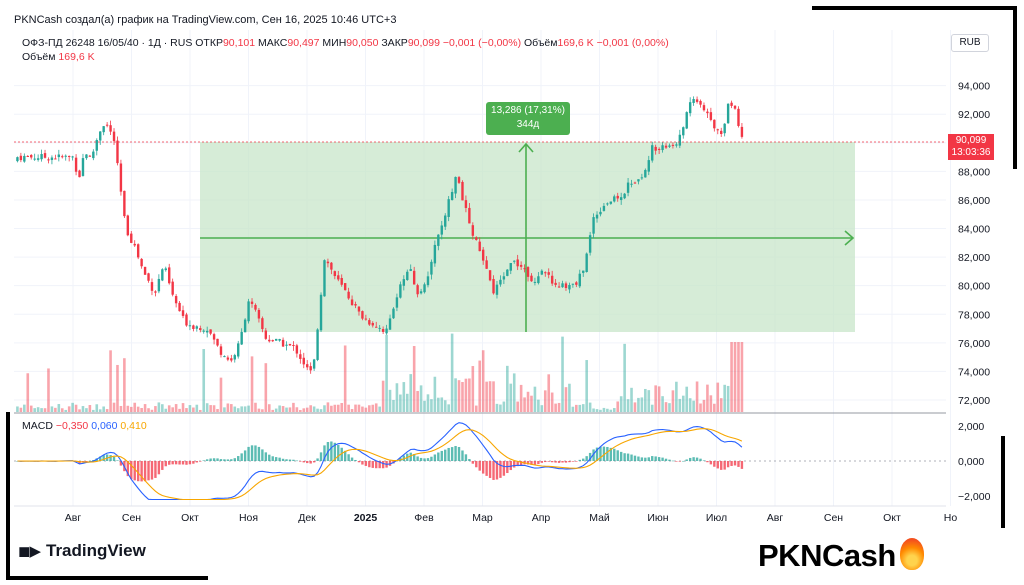  I want to click on currency-button: RUB, so click(970, 43).